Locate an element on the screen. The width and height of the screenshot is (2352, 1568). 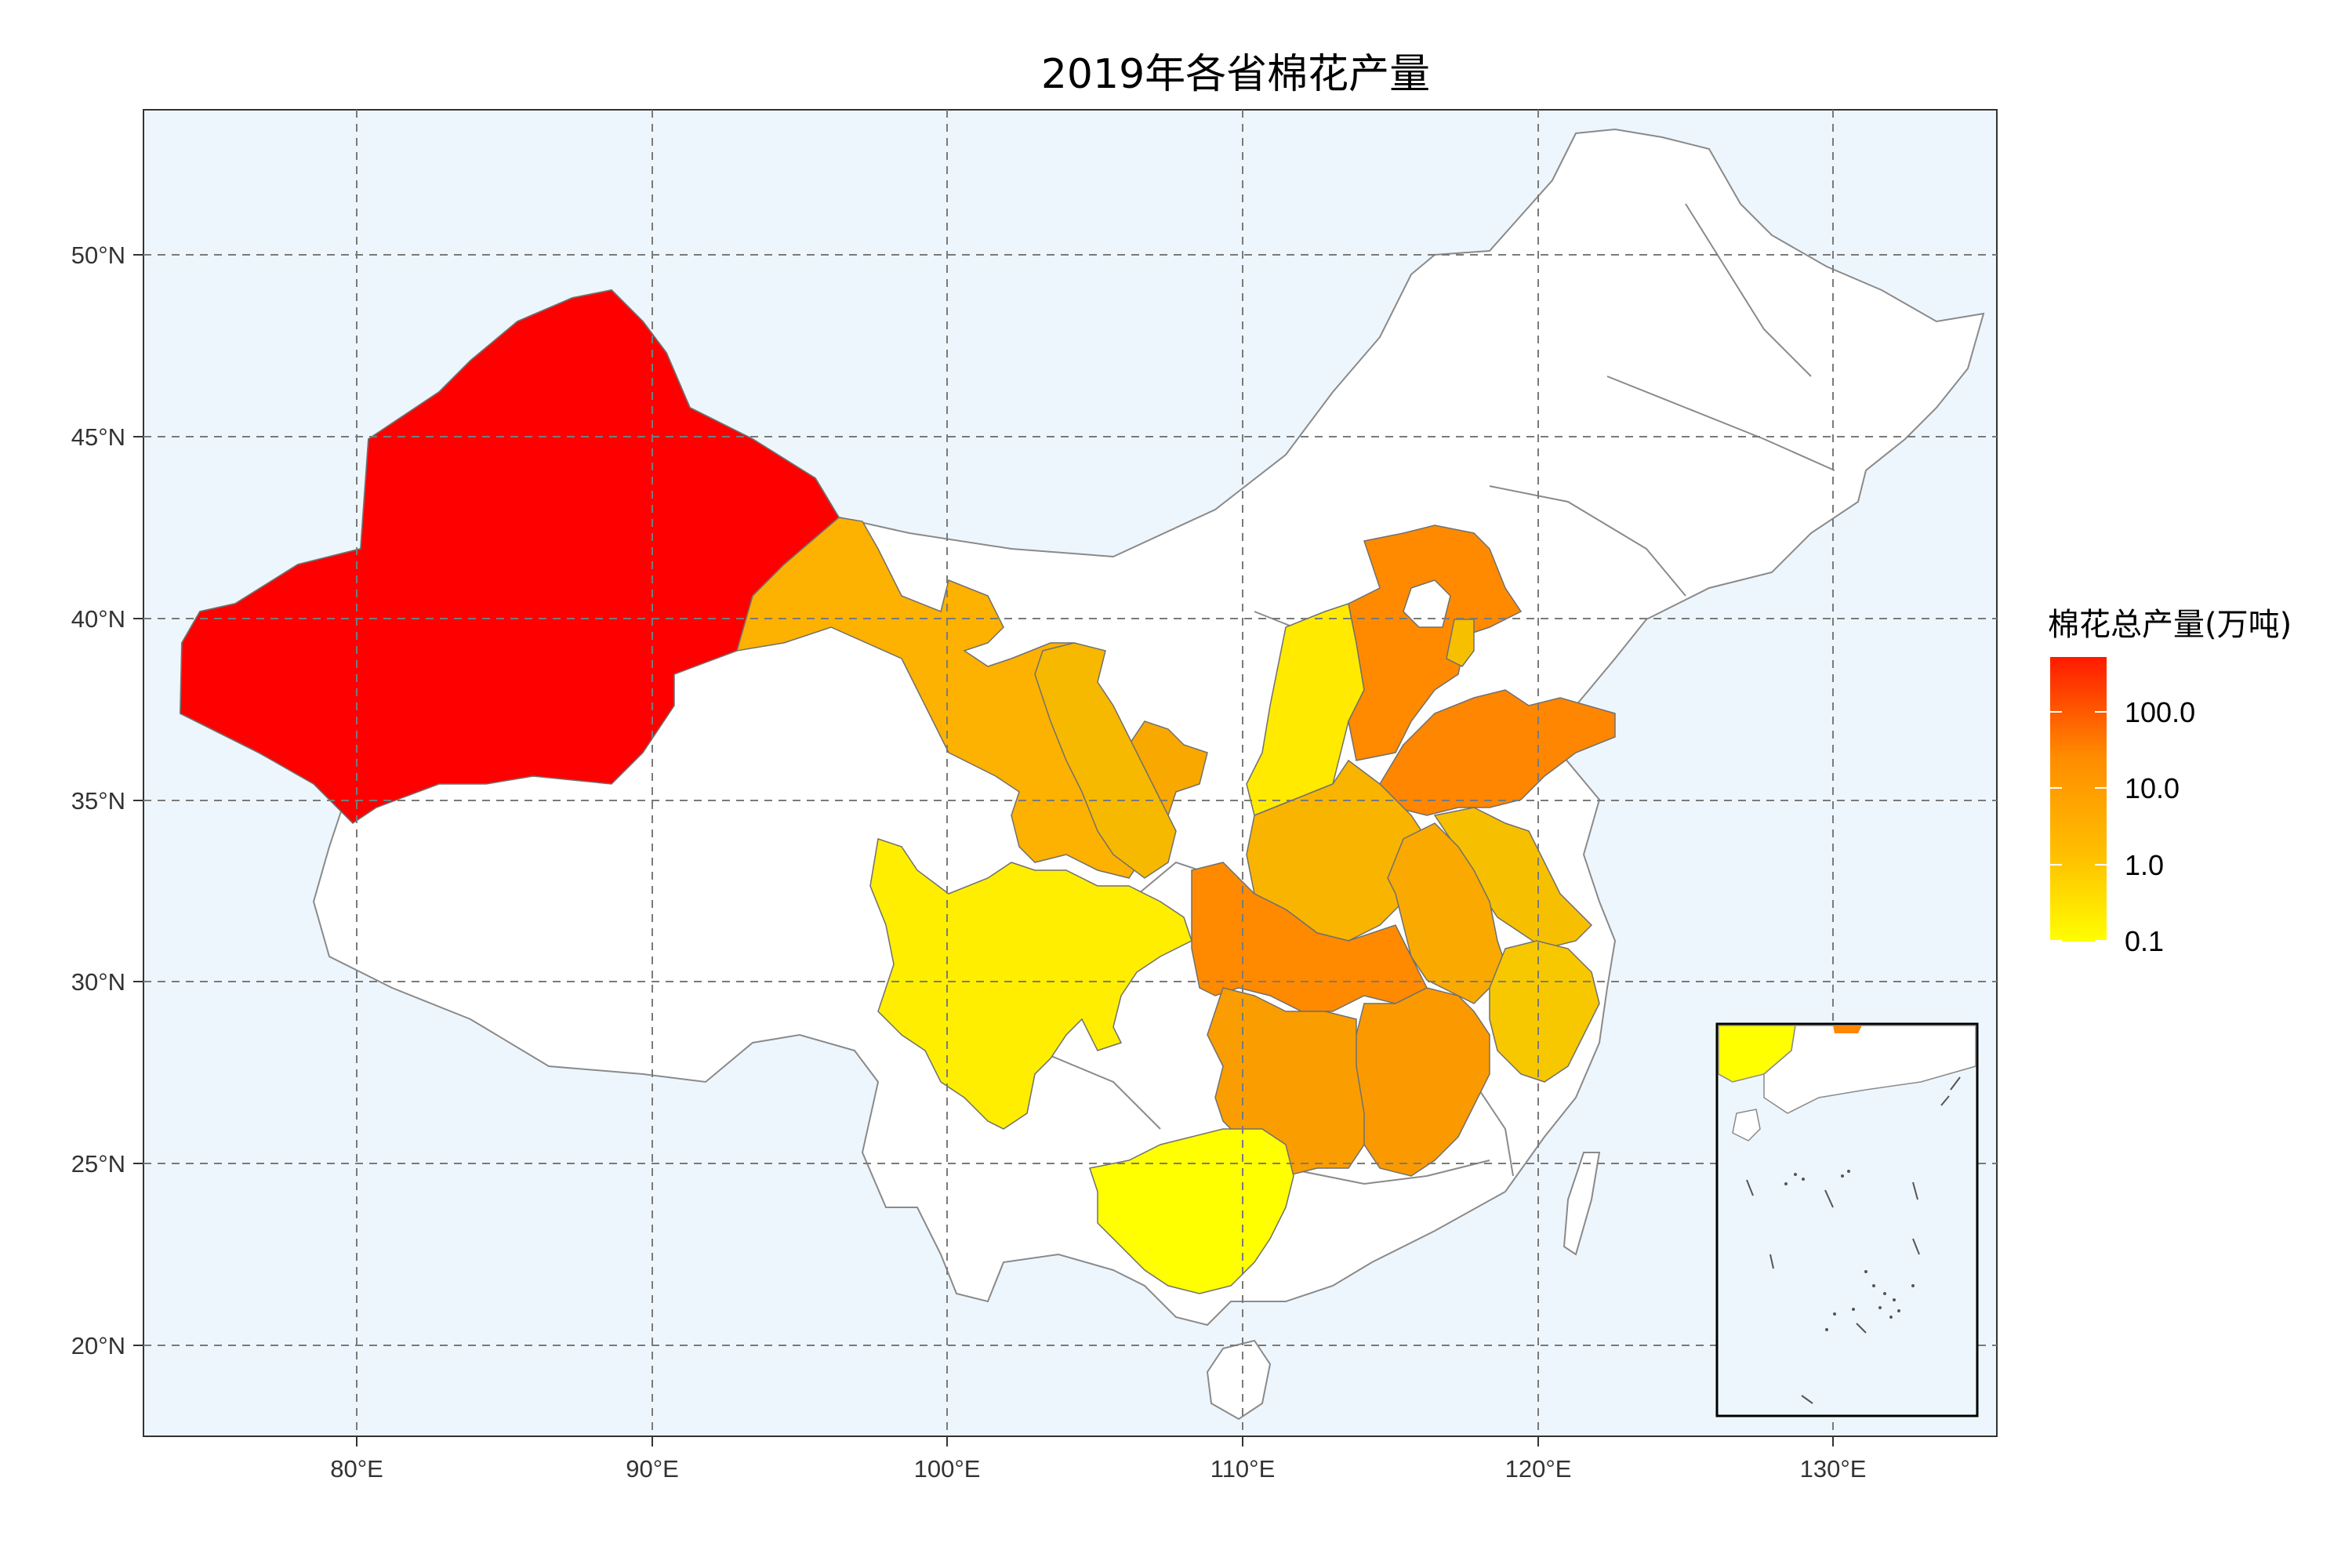
region-hubei is located at coordinates (1309, 937).